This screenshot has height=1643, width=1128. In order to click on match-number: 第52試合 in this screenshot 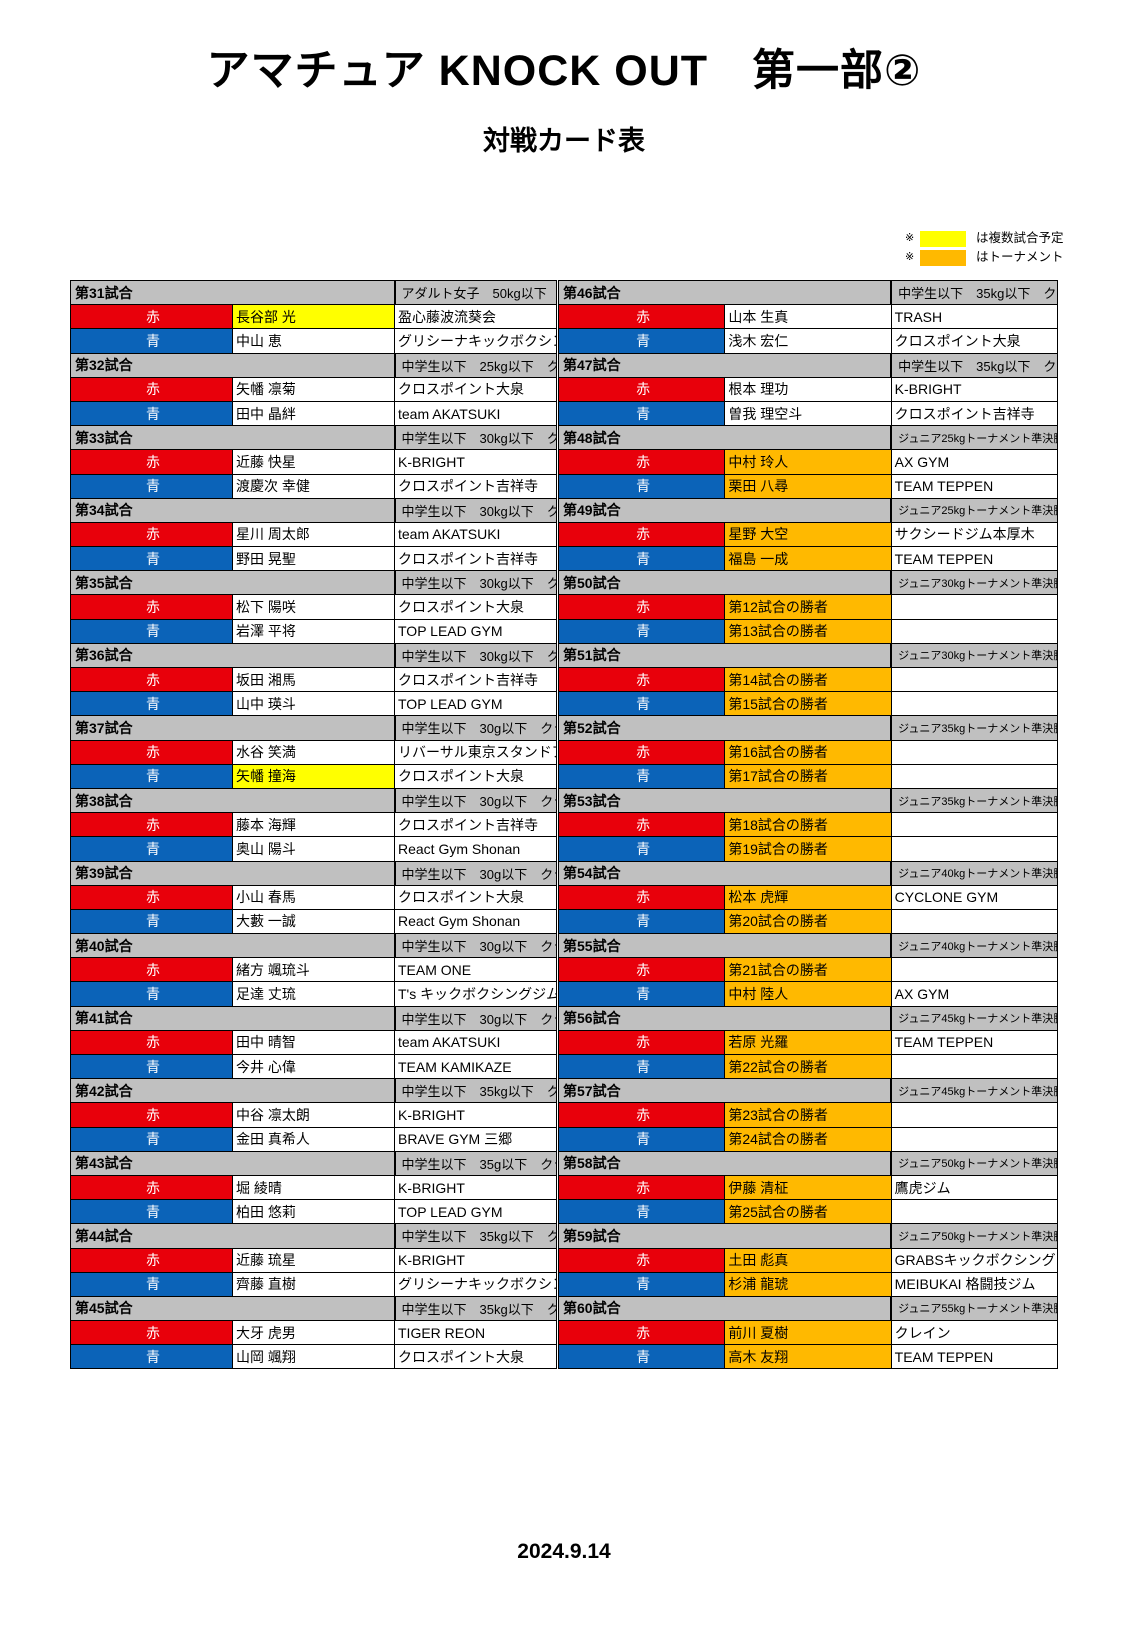, I will do `click(725, 728)`.